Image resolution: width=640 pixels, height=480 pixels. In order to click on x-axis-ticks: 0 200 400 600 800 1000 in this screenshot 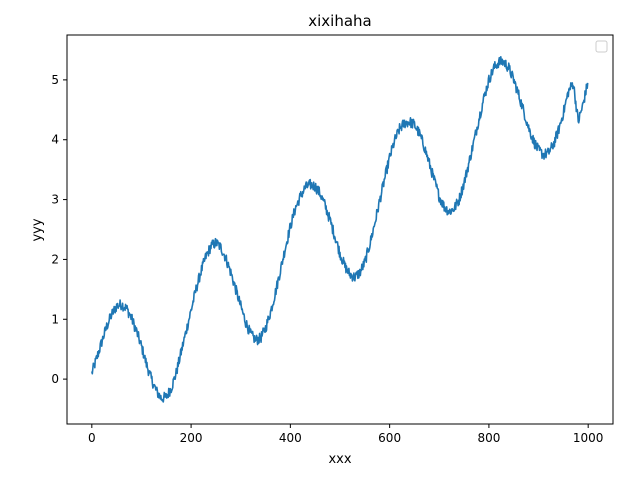, I will do `click(345, 434)`.